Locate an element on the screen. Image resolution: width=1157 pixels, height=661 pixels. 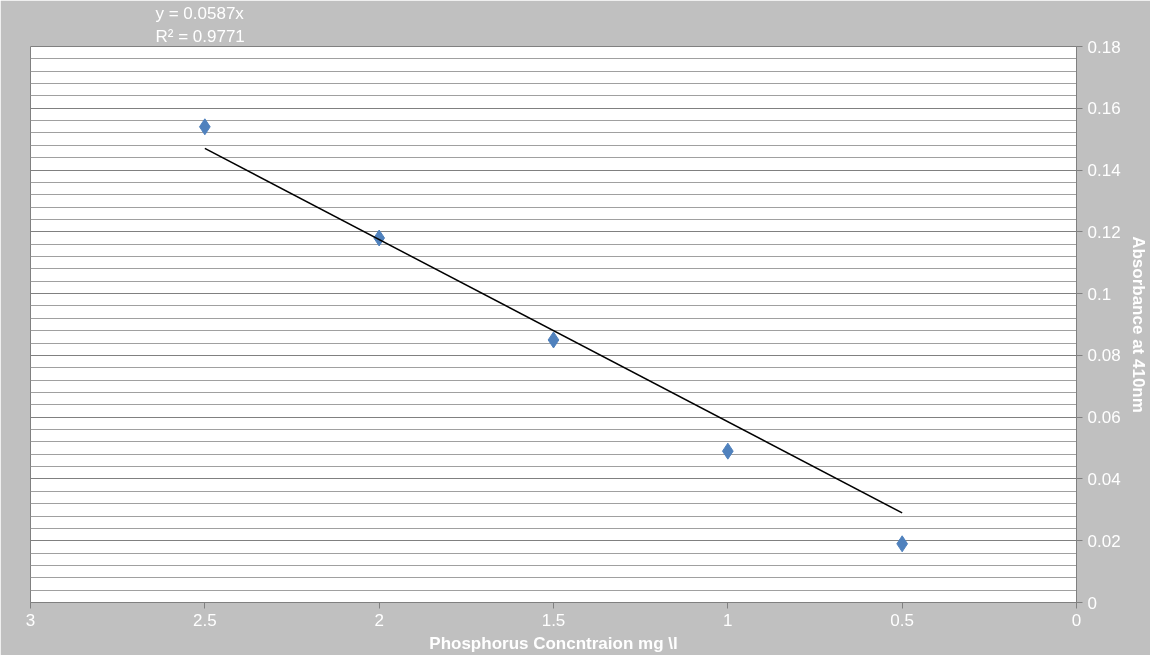
x-tick-label: 2.5 is located at coordinates (205, 620).